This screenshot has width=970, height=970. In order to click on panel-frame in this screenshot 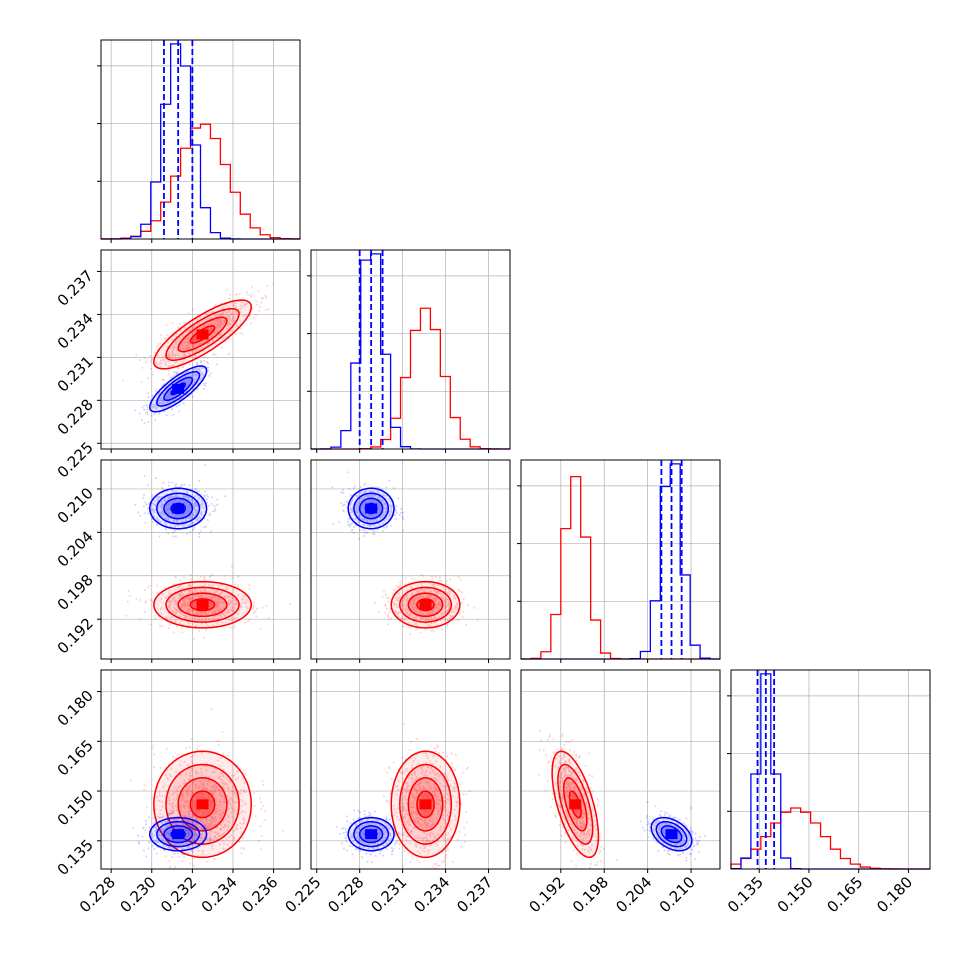, I will do `click(200, 559)`.